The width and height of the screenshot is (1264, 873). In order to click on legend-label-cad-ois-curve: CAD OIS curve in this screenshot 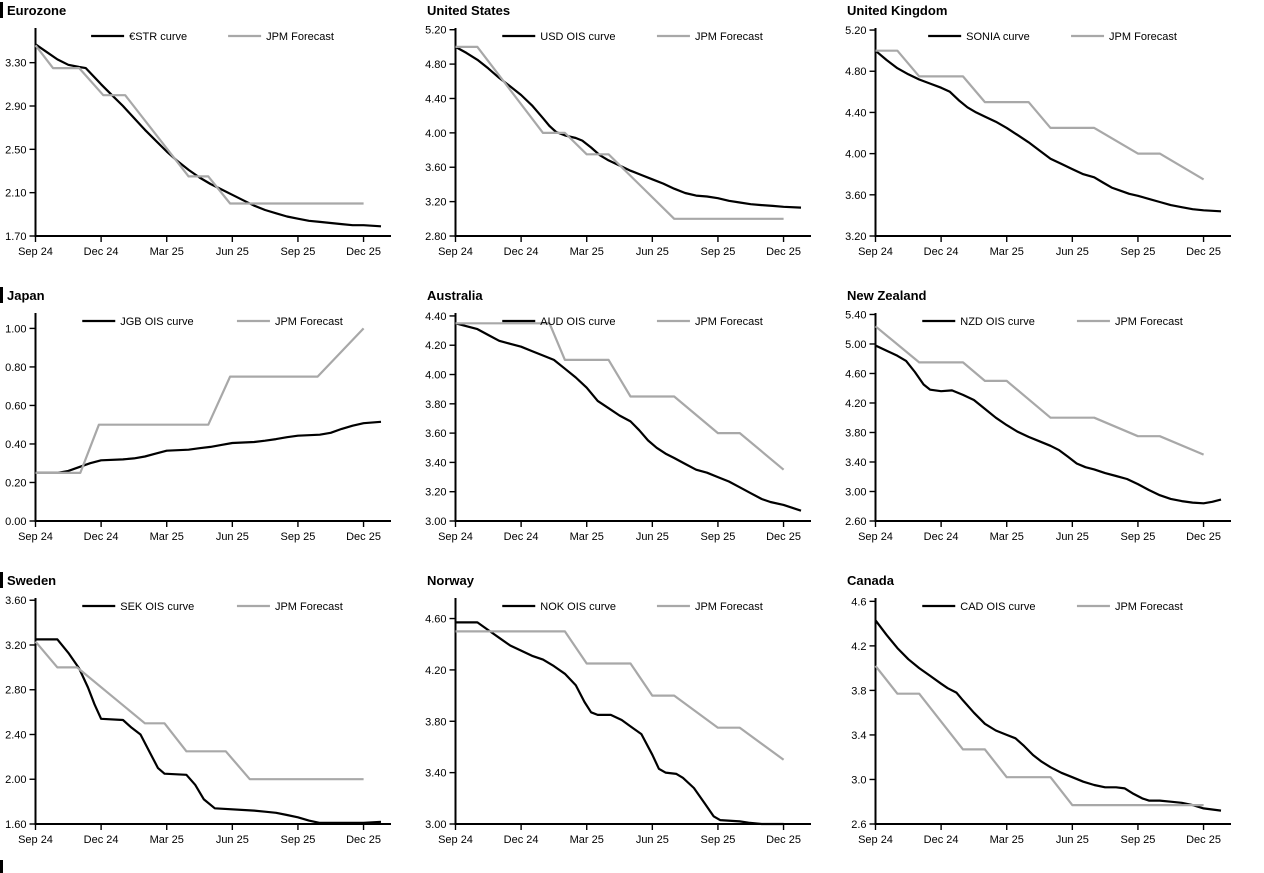, I will do `click(997, 607)`.